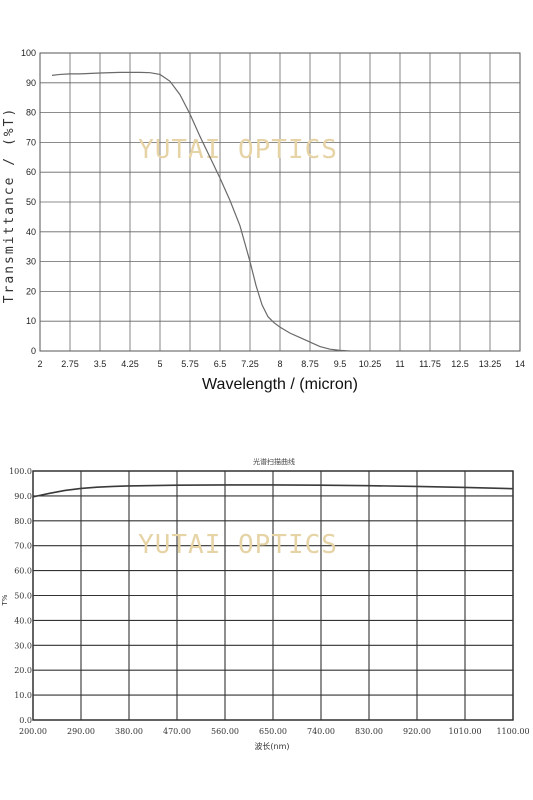  I want to click on chart2-x-axis-label: 波长(nm), so click(271, 746).